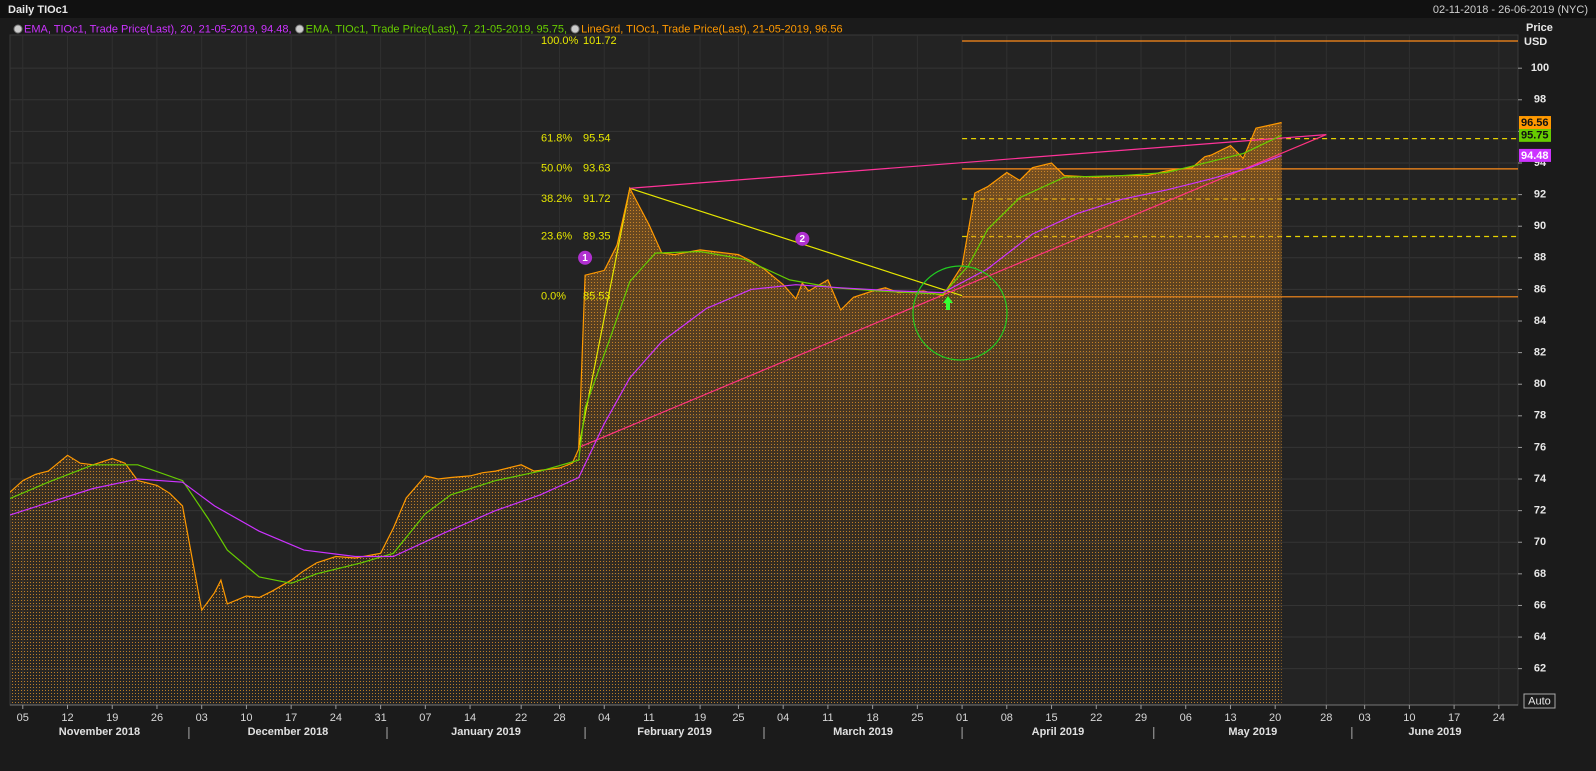 This screenshot has height=771, width=1596. Describe the element at coordinates (1230, 718) in the screenshot. I see `x-tick-label: 13` at that location.